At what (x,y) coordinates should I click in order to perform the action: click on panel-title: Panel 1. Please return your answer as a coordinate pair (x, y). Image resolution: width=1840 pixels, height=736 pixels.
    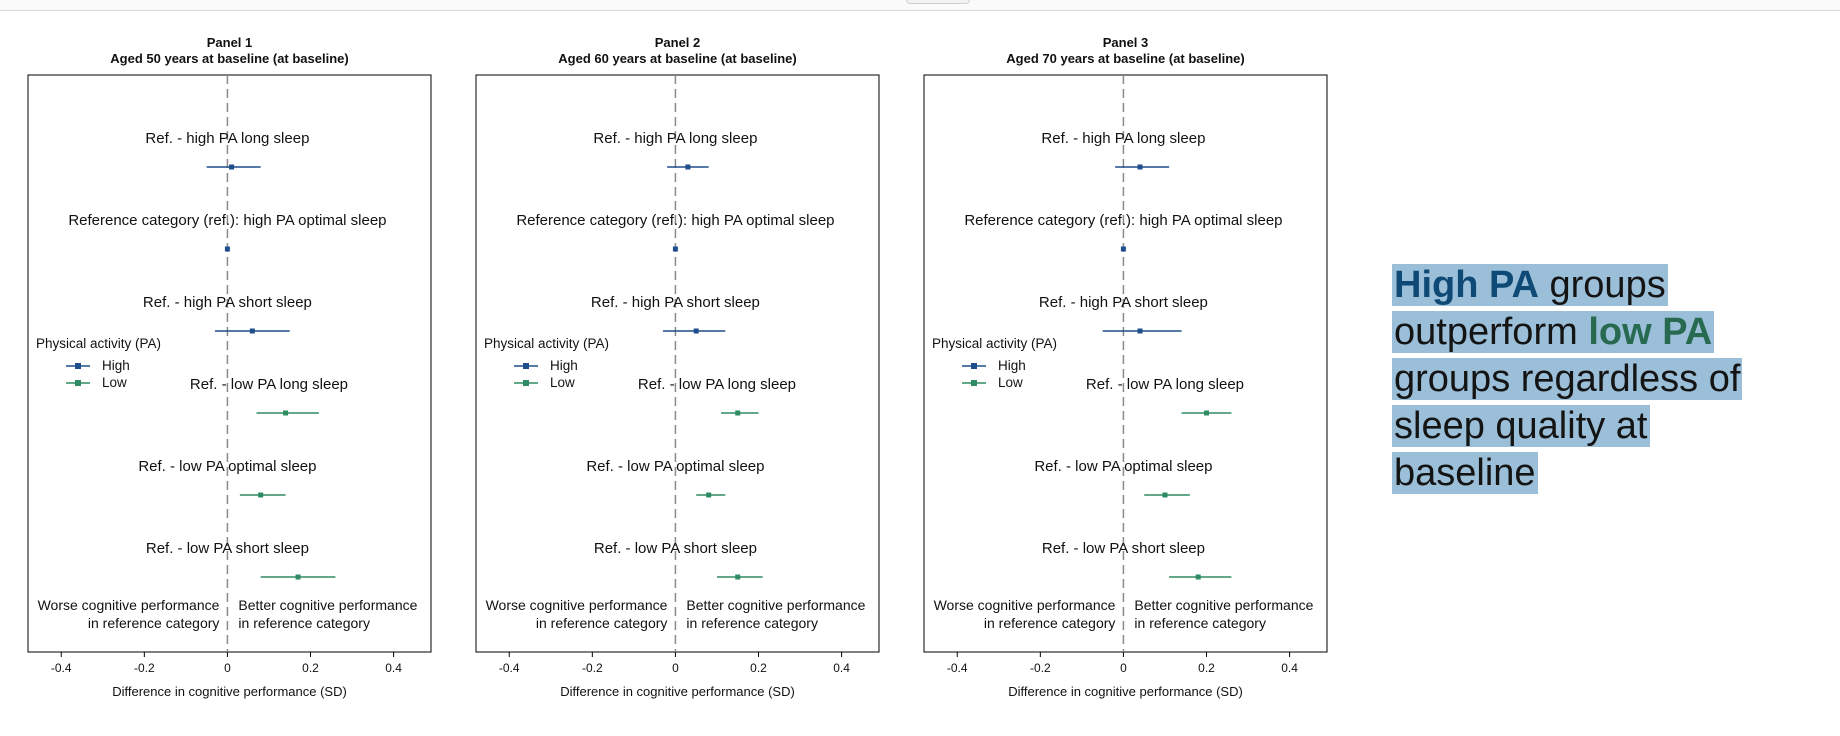
    Looking at the image, I should click on (230, 42).